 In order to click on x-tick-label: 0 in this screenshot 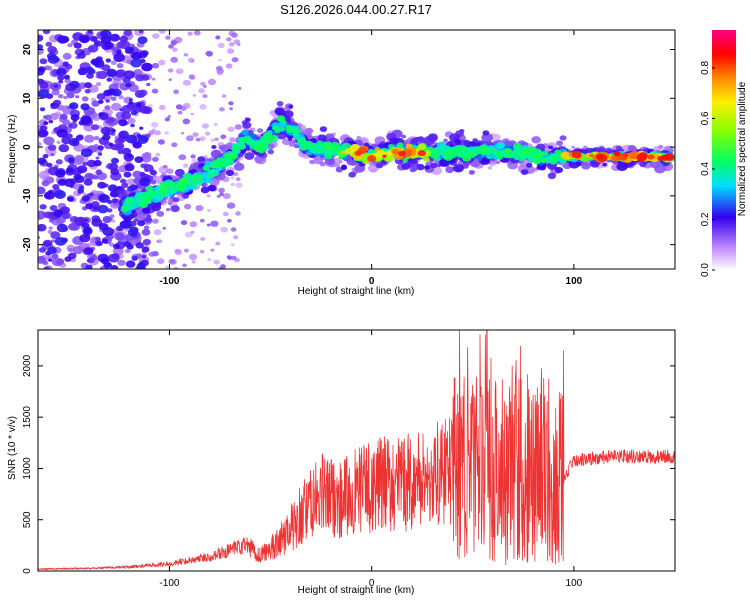, I will do `click(372, 281)`.